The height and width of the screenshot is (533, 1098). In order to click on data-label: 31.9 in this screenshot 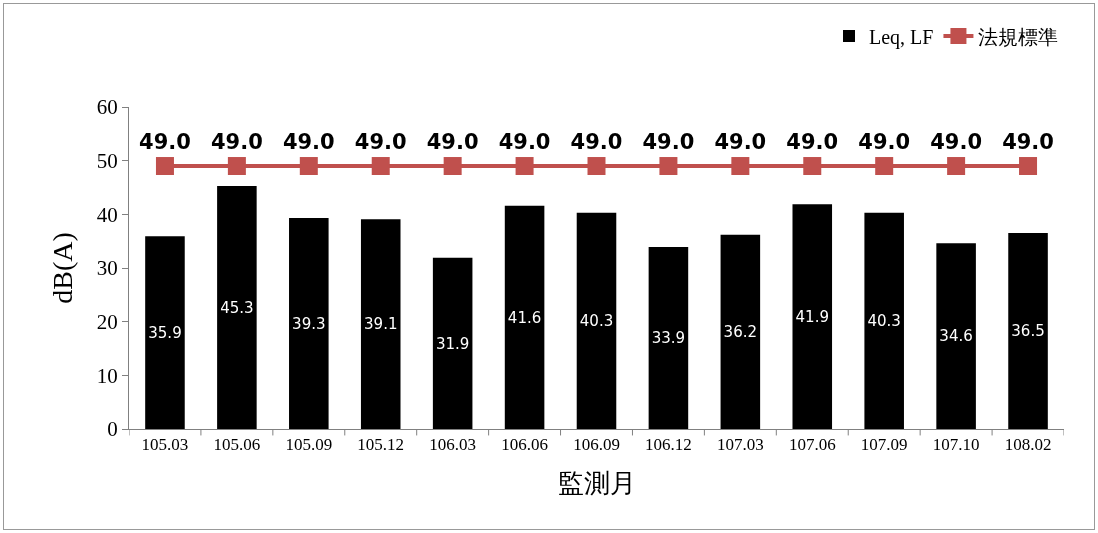, I will do `click(452, 343)`.